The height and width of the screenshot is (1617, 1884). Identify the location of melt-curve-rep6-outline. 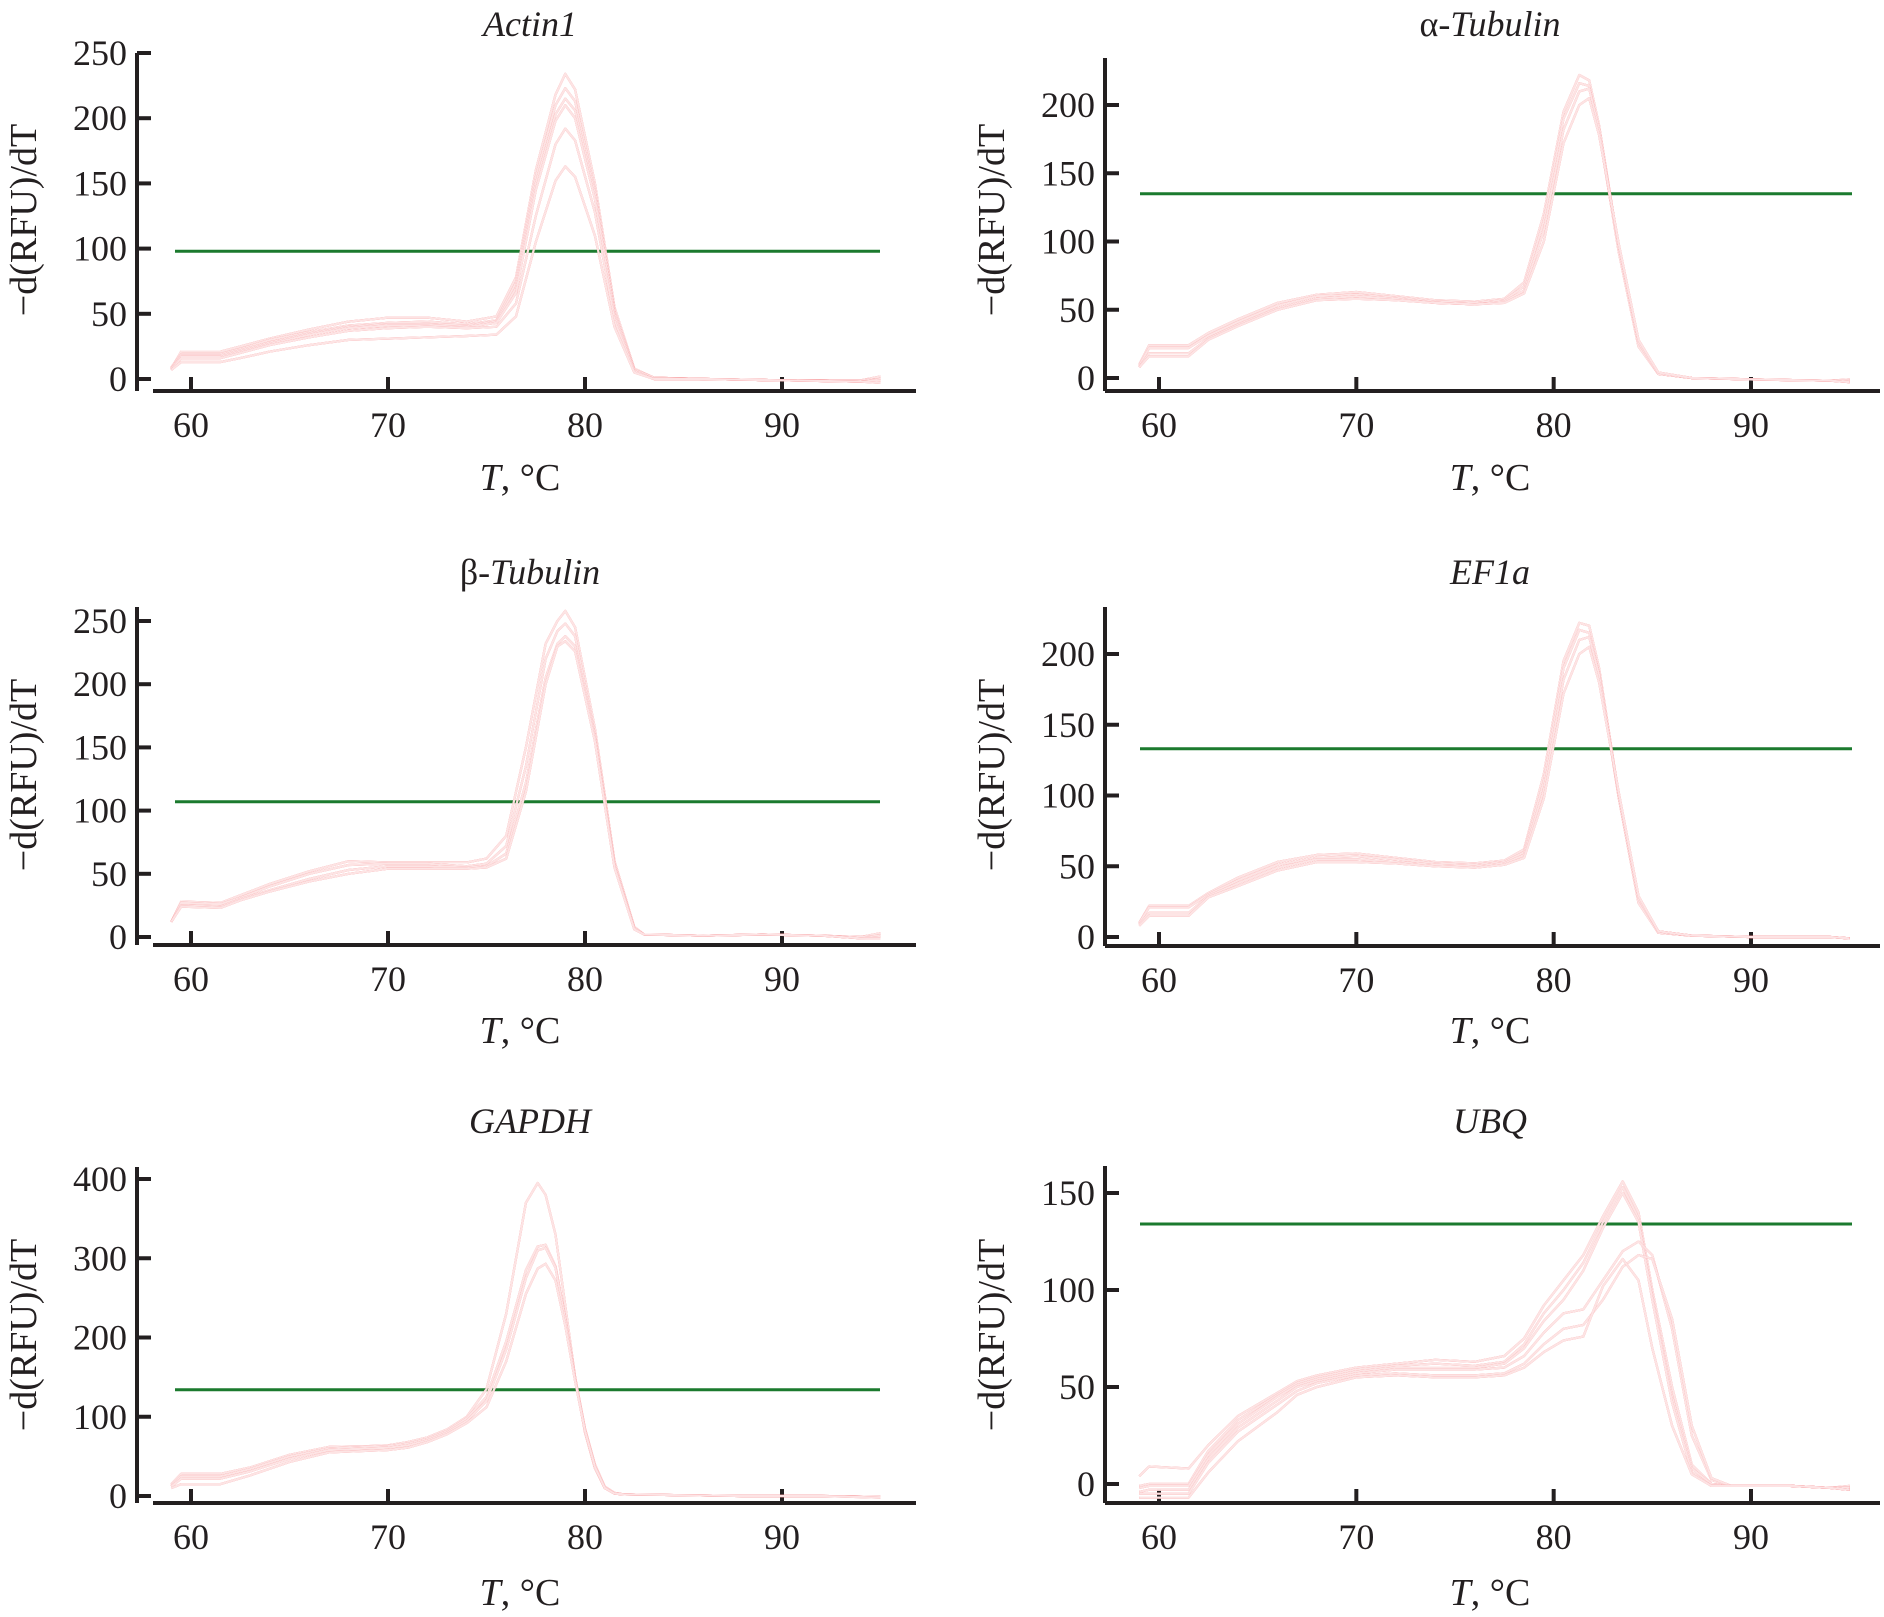
(1494, 1378).